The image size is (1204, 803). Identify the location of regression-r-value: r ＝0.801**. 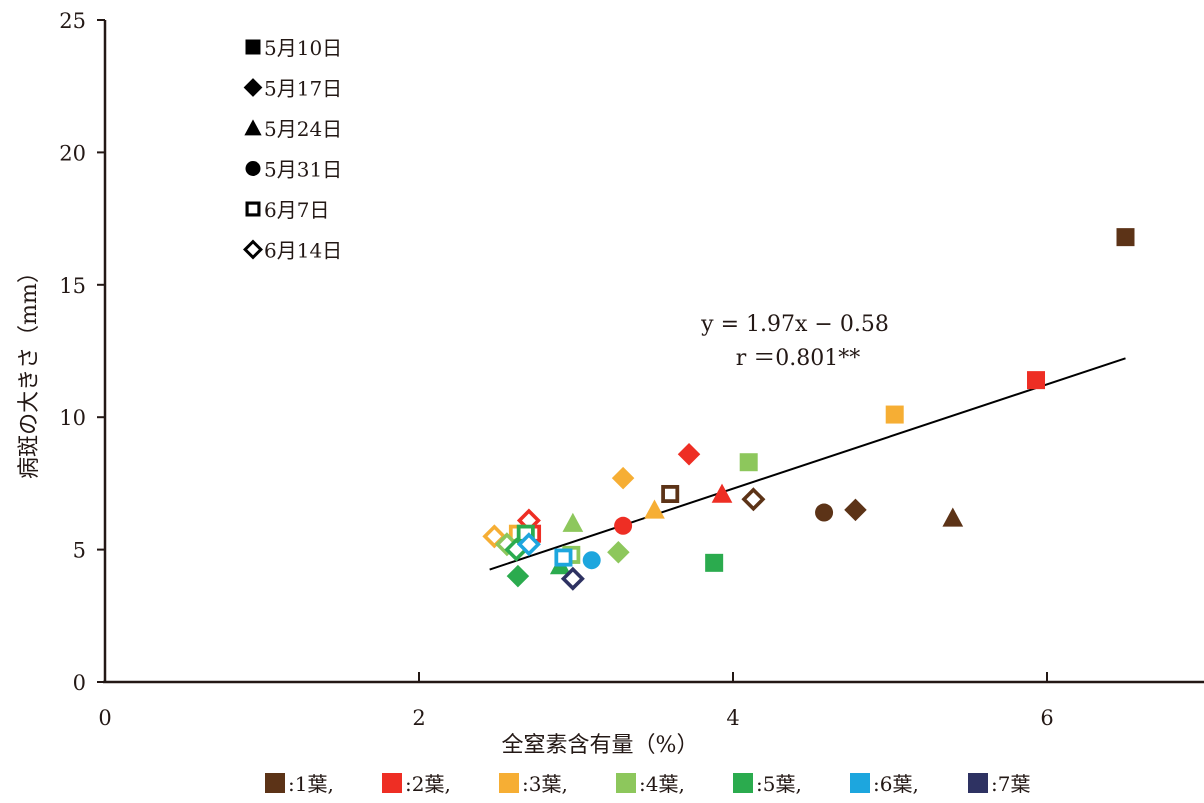
(798, 358).